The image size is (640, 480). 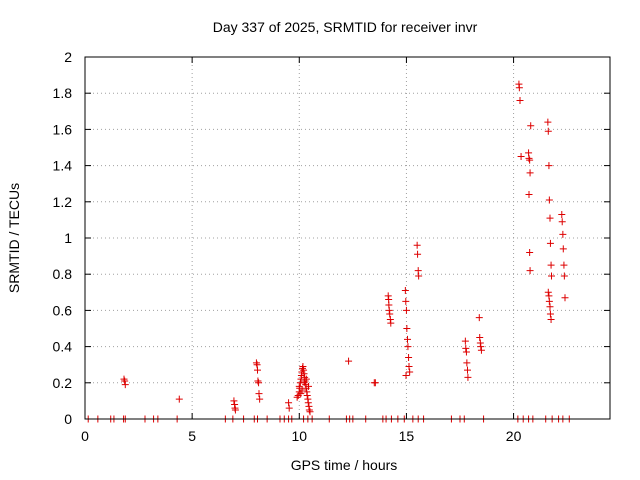 What do you see at coordinates (344, 465) in the screenshot?
I see `x-axis-label: GPS time / hours` at bounding box center [344, 465].